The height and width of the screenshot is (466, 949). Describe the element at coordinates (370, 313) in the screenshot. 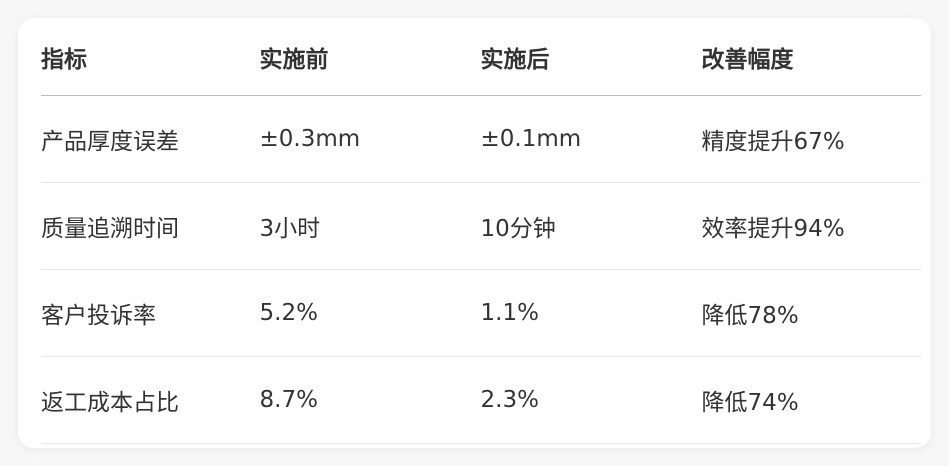

I see `cell-before: 5.2%` at that location.